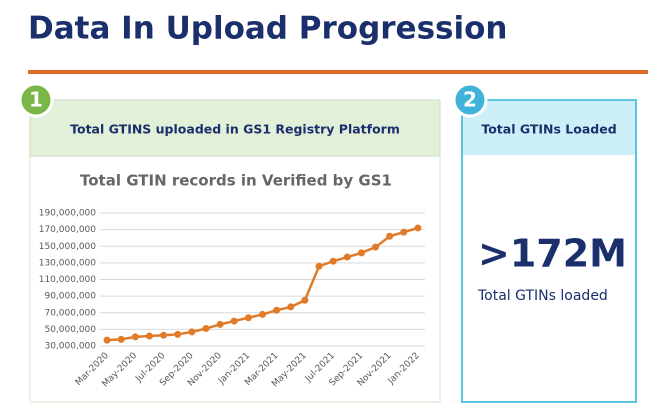 The image size is (648, 415). What do you see at coordinates (542, 296) in the screenshot?
I see `caption: Total GTINs loaded` at bounding box center [542, 296].